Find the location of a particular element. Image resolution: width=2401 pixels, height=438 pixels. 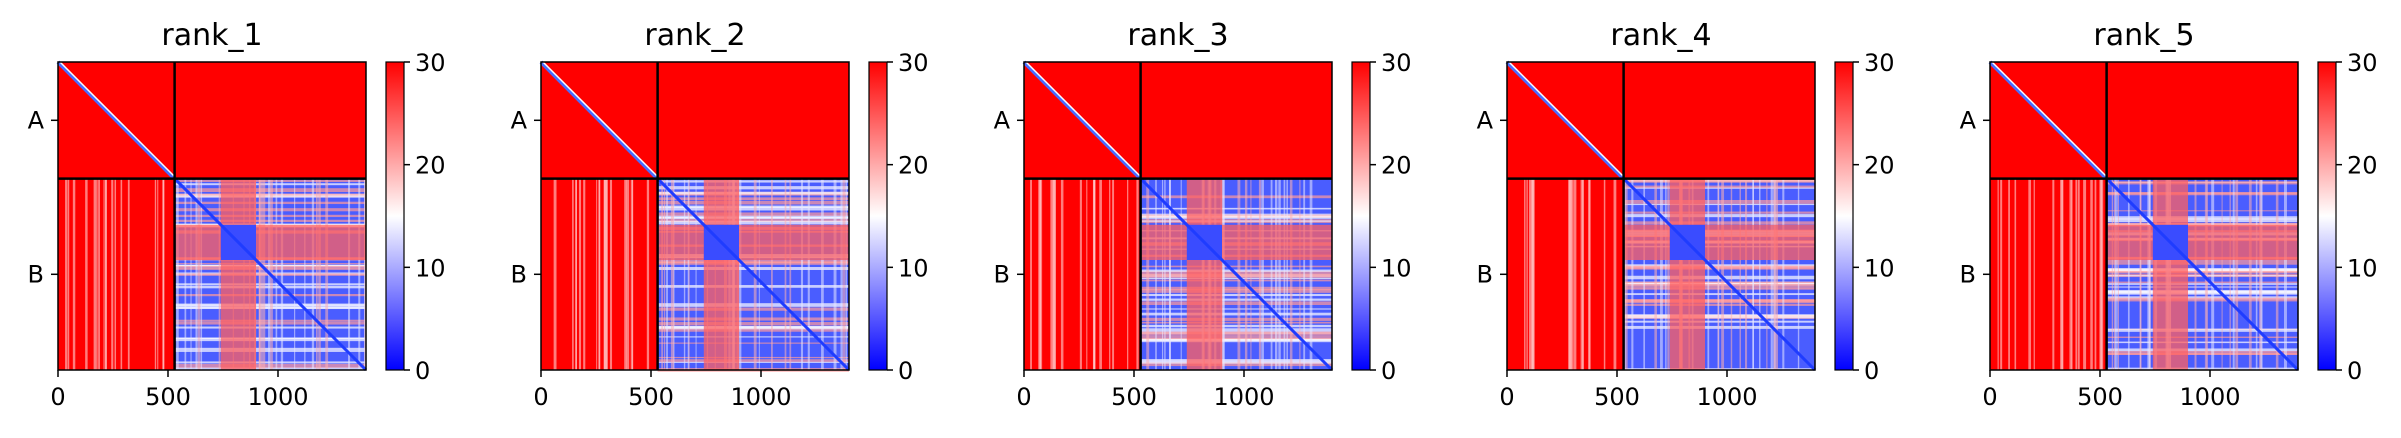

chain-label: A is located at coordinates (519, 120).